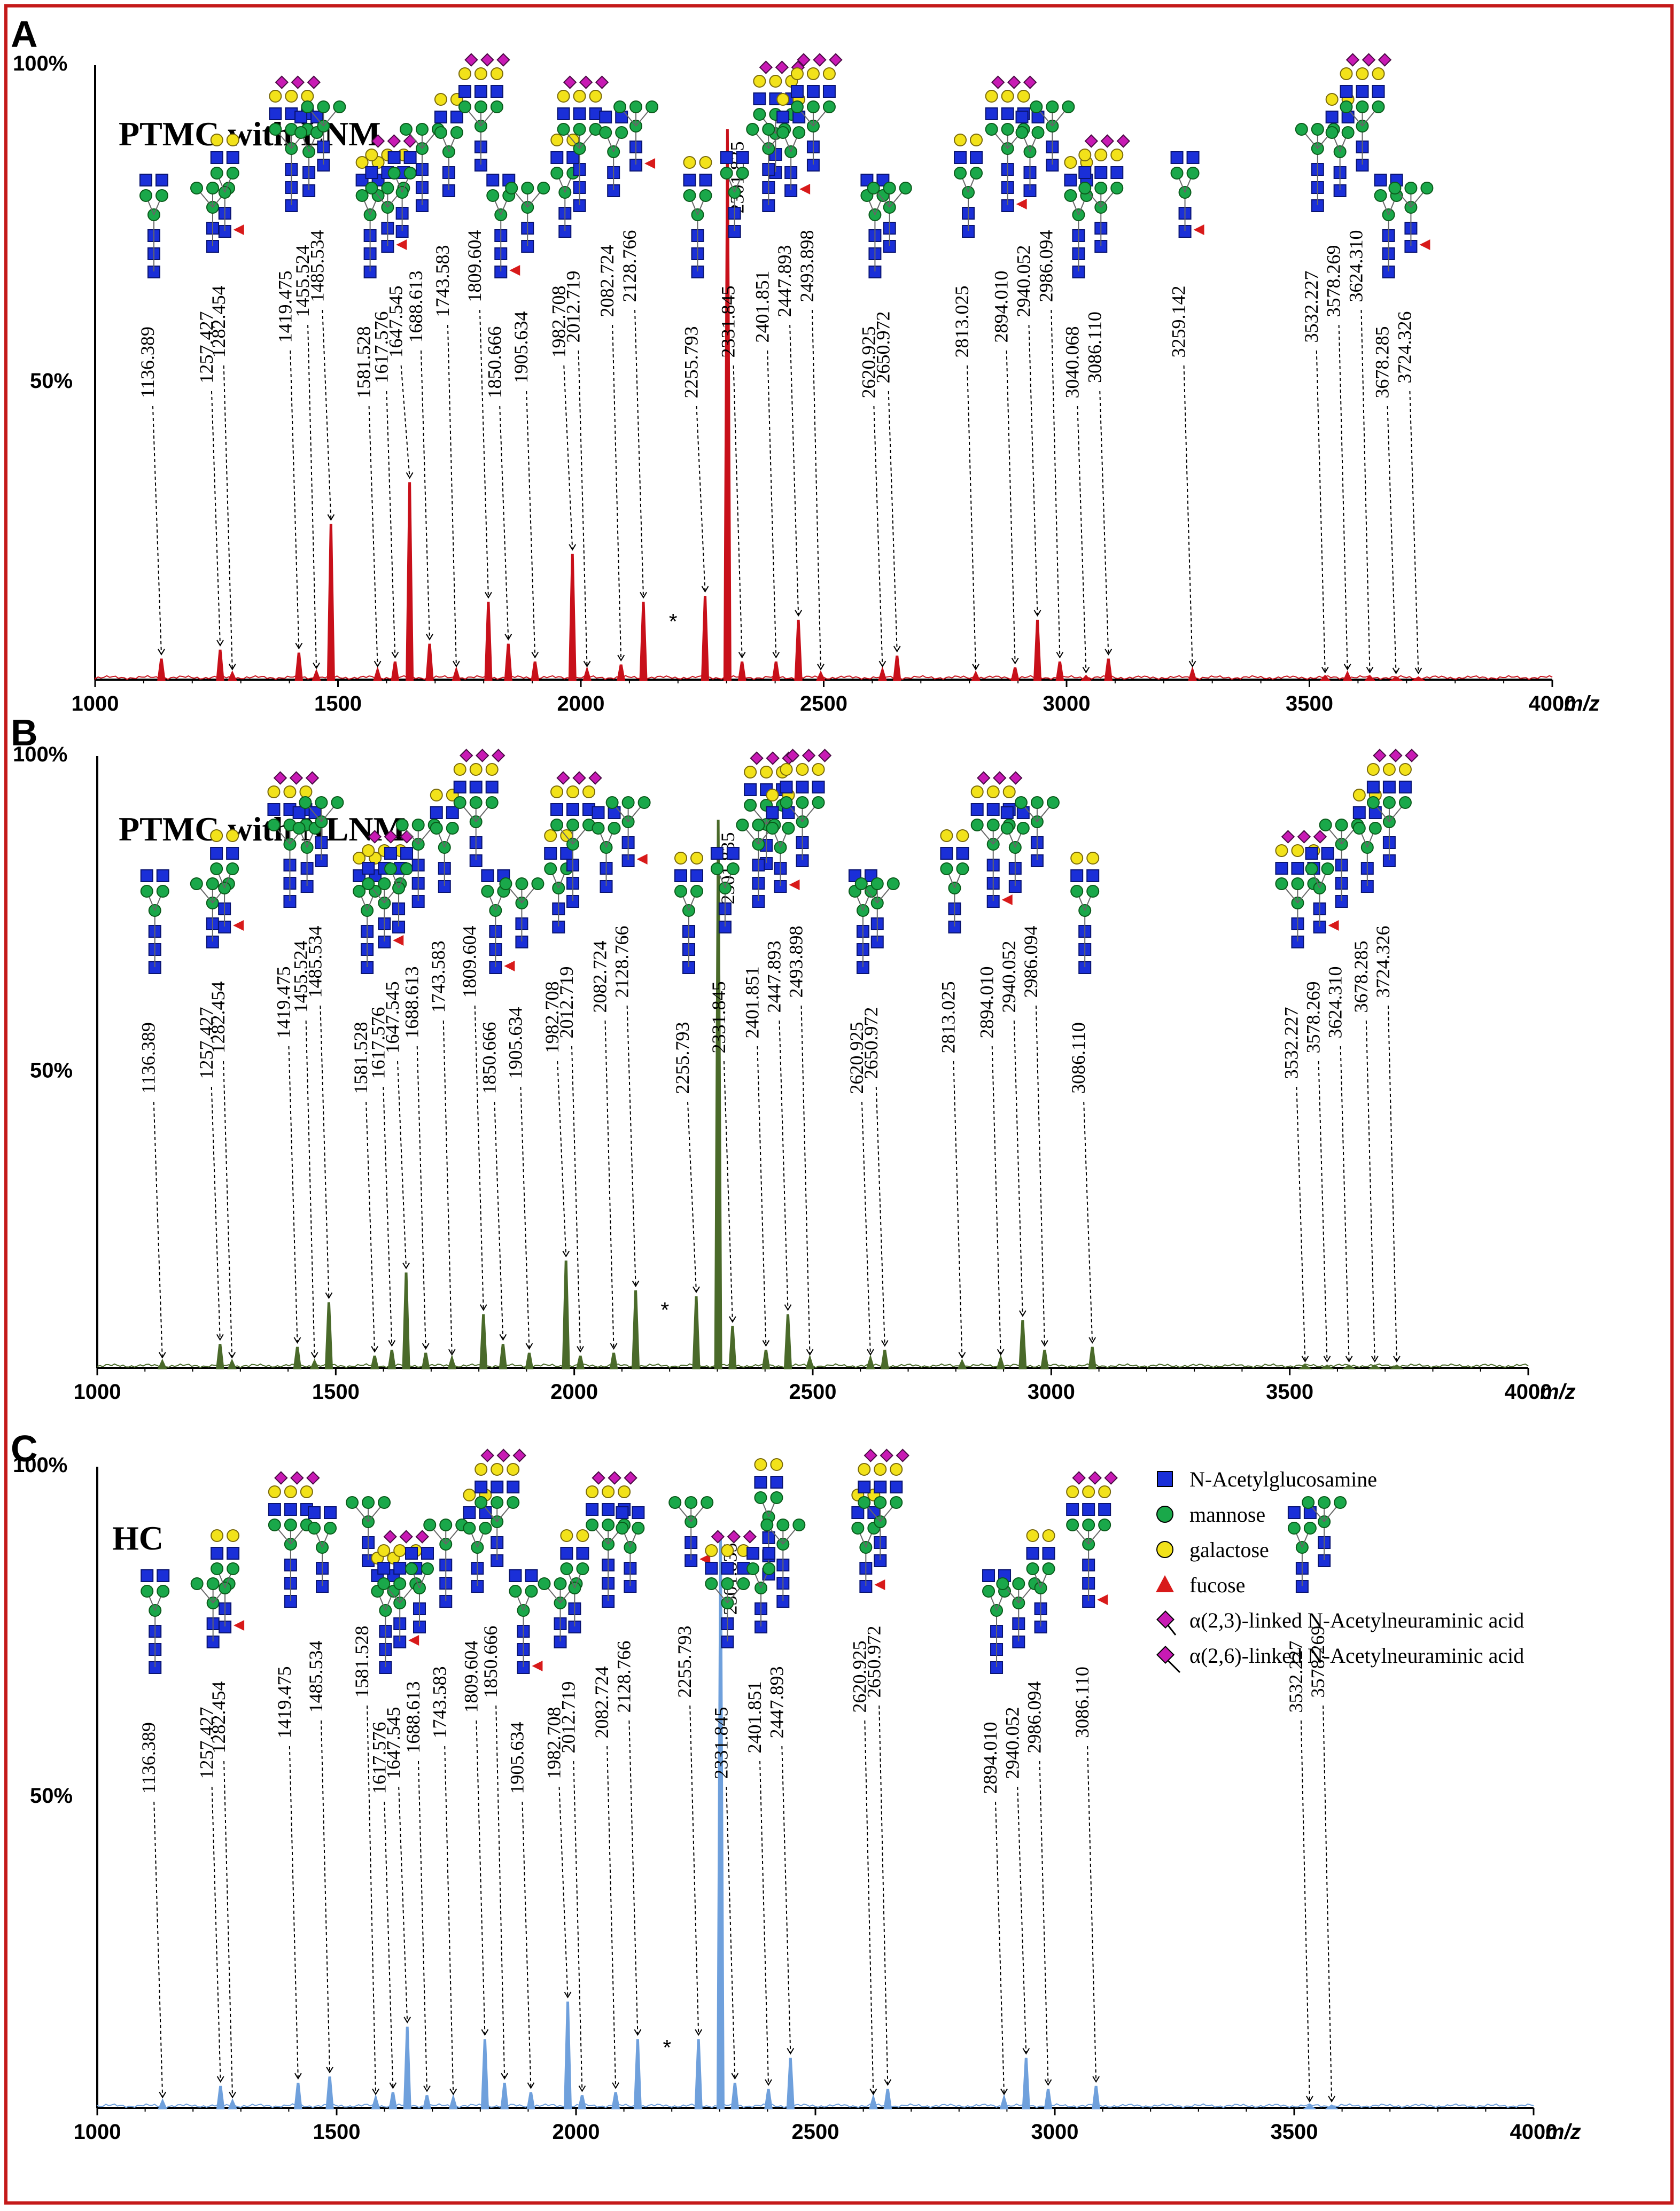 This screenshot has width=1680, height=2211. What do you see at coordinates (148, 1758) in the screenshot?
I see `peak-label: 1136.389` at bounding box center [148, 1758].